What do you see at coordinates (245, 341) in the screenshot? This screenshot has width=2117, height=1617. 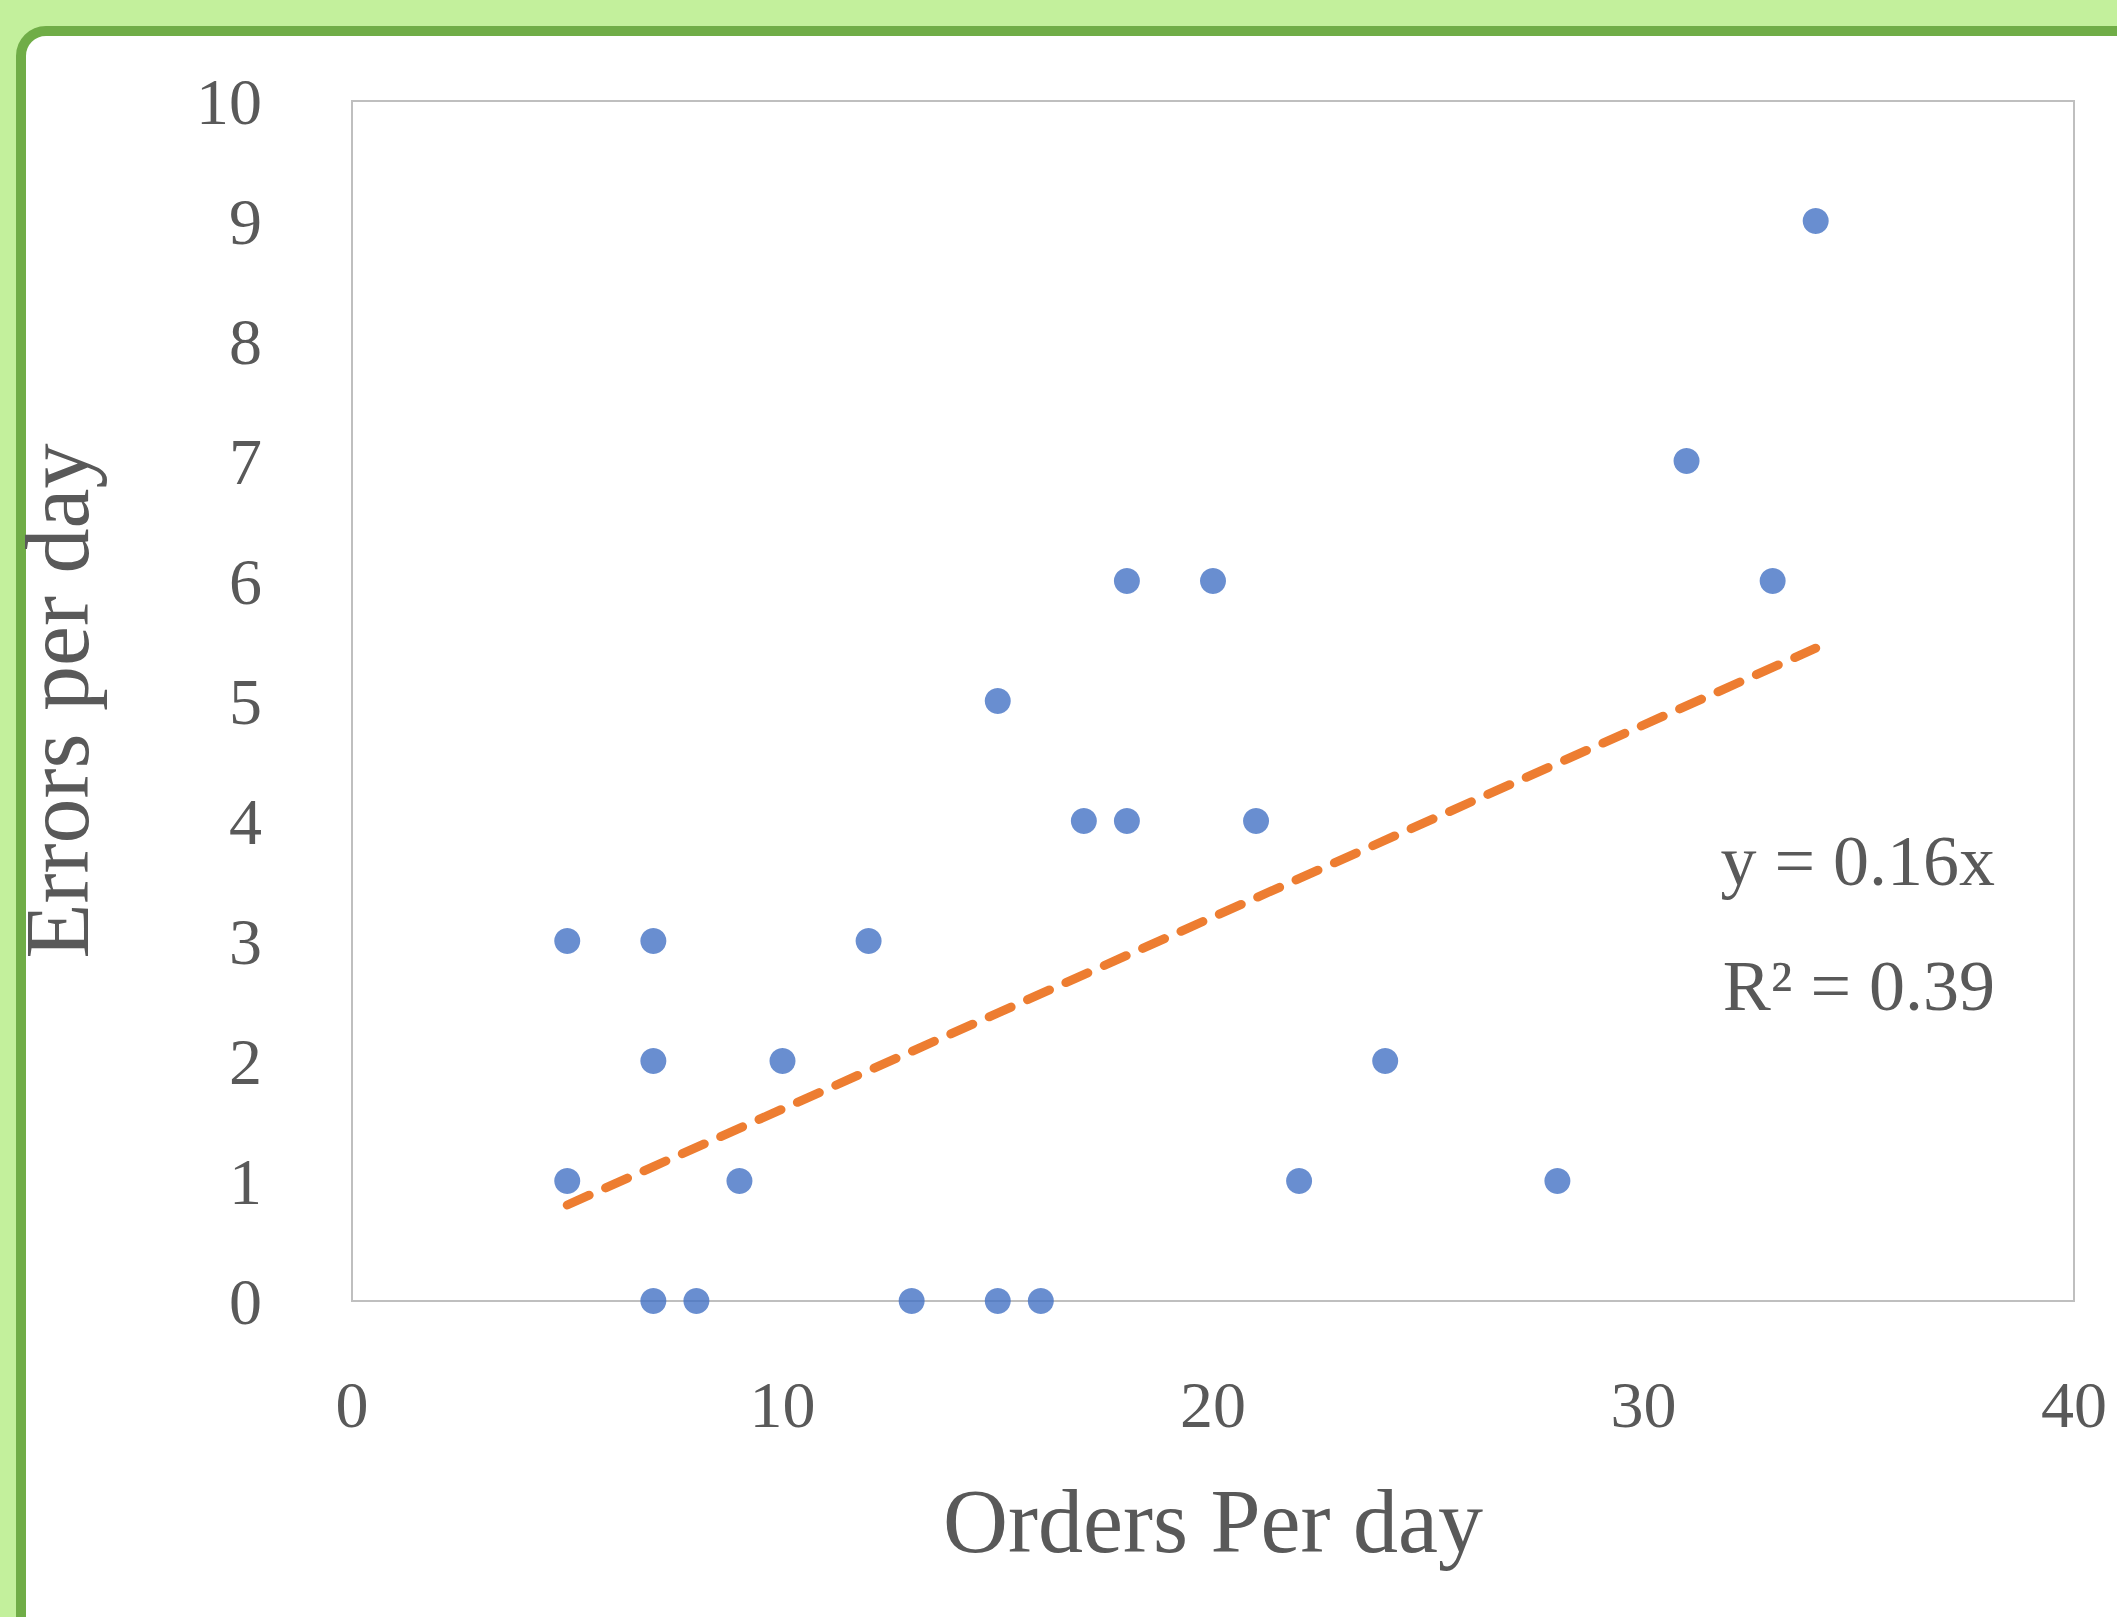 I see `y-tick-label: 8` at bounding box center [245, 341].